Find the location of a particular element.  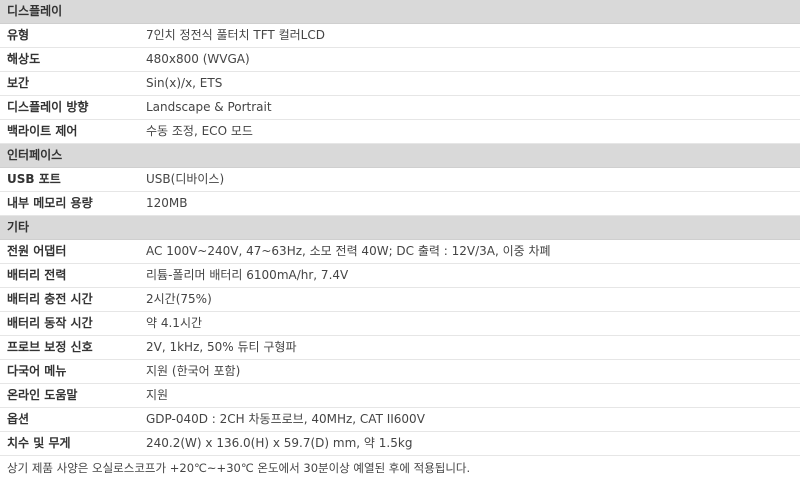

spec-row: 배터리 동작 시간 약 4.1시간 is located at coordinates (400, 323).